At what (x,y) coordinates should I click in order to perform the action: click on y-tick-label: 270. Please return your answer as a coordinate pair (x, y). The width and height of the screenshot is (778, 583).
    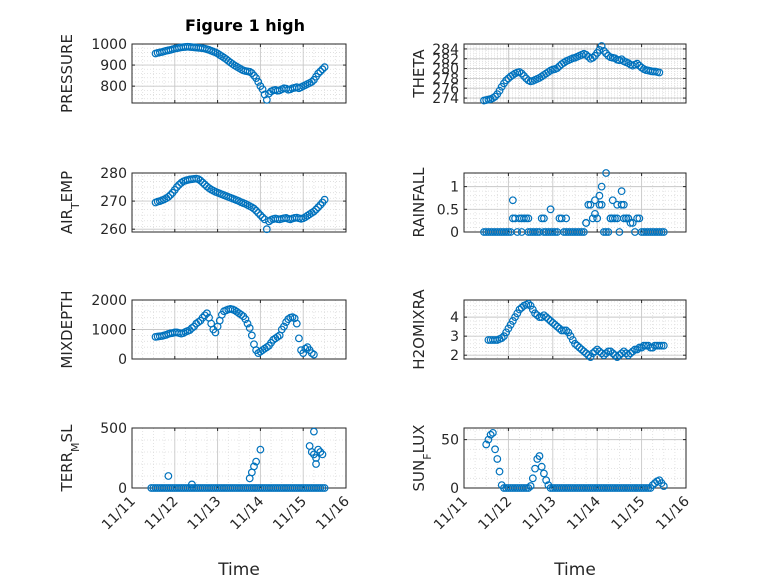
    Looking at the image, I should click on (113, 202).